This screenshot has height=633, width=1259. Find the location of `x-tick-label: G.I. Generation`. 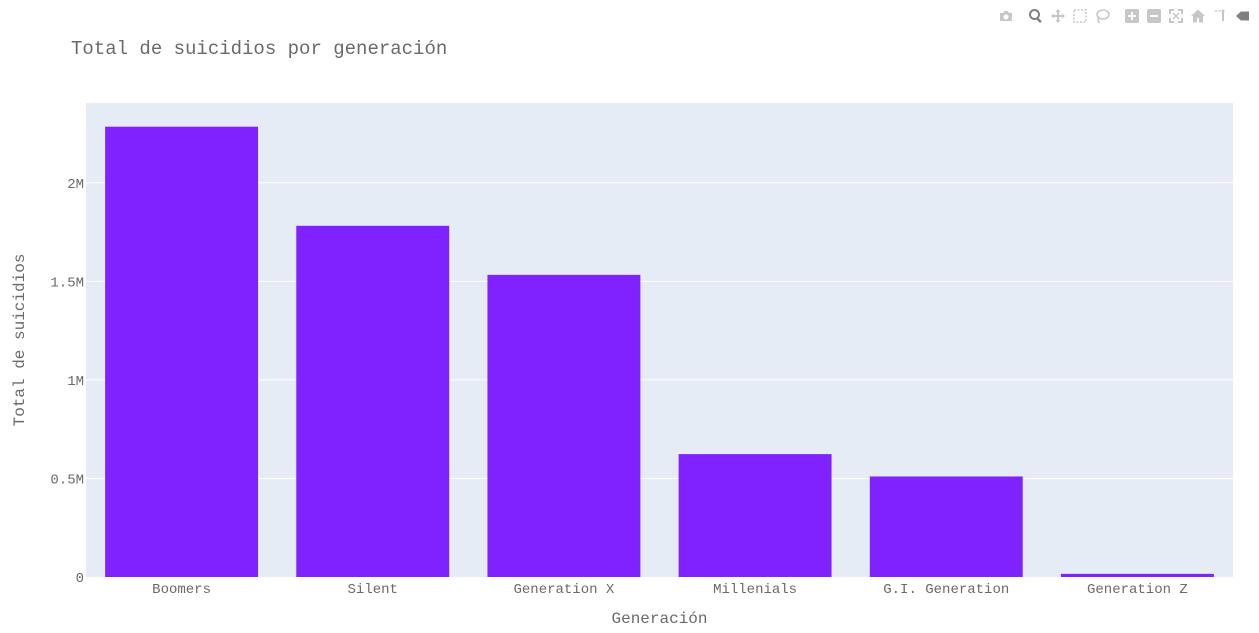

x-tick-label: G.I. Generation is located at coordinates (946, 590).